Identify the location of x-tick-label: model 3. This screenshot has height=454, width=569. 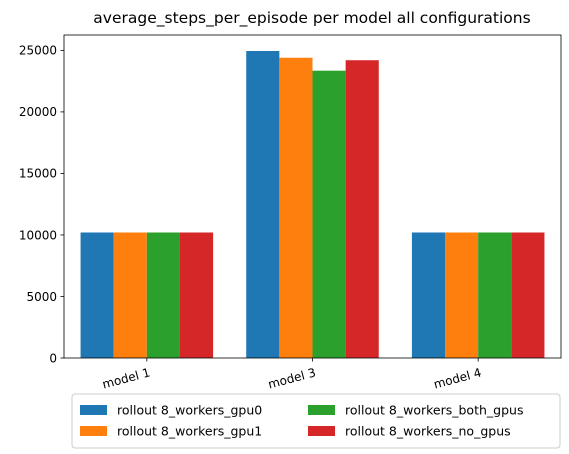
(291, 378).